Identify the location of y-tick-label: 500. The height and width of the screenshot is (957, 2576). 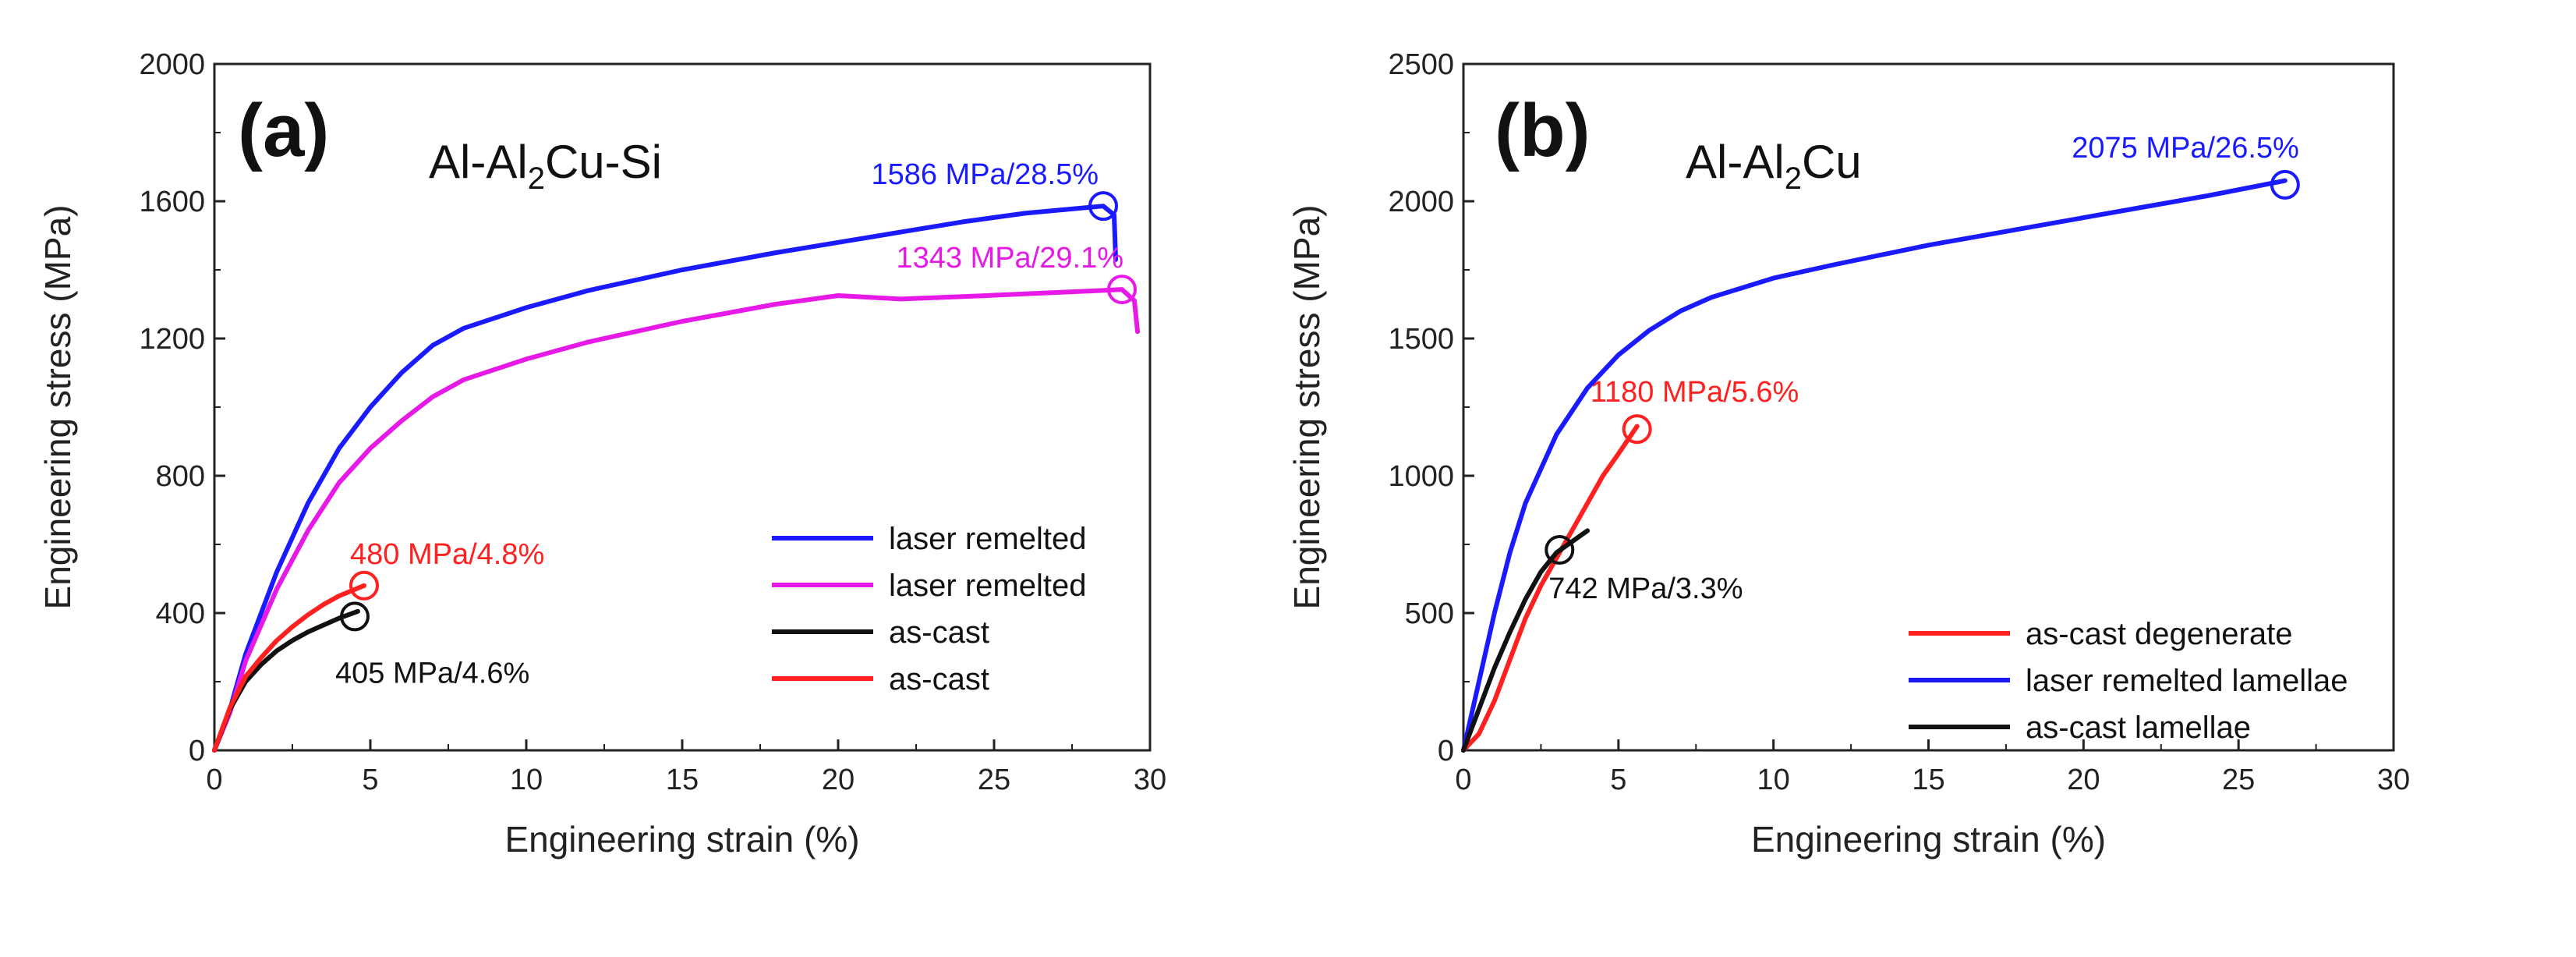
(1429, 613).